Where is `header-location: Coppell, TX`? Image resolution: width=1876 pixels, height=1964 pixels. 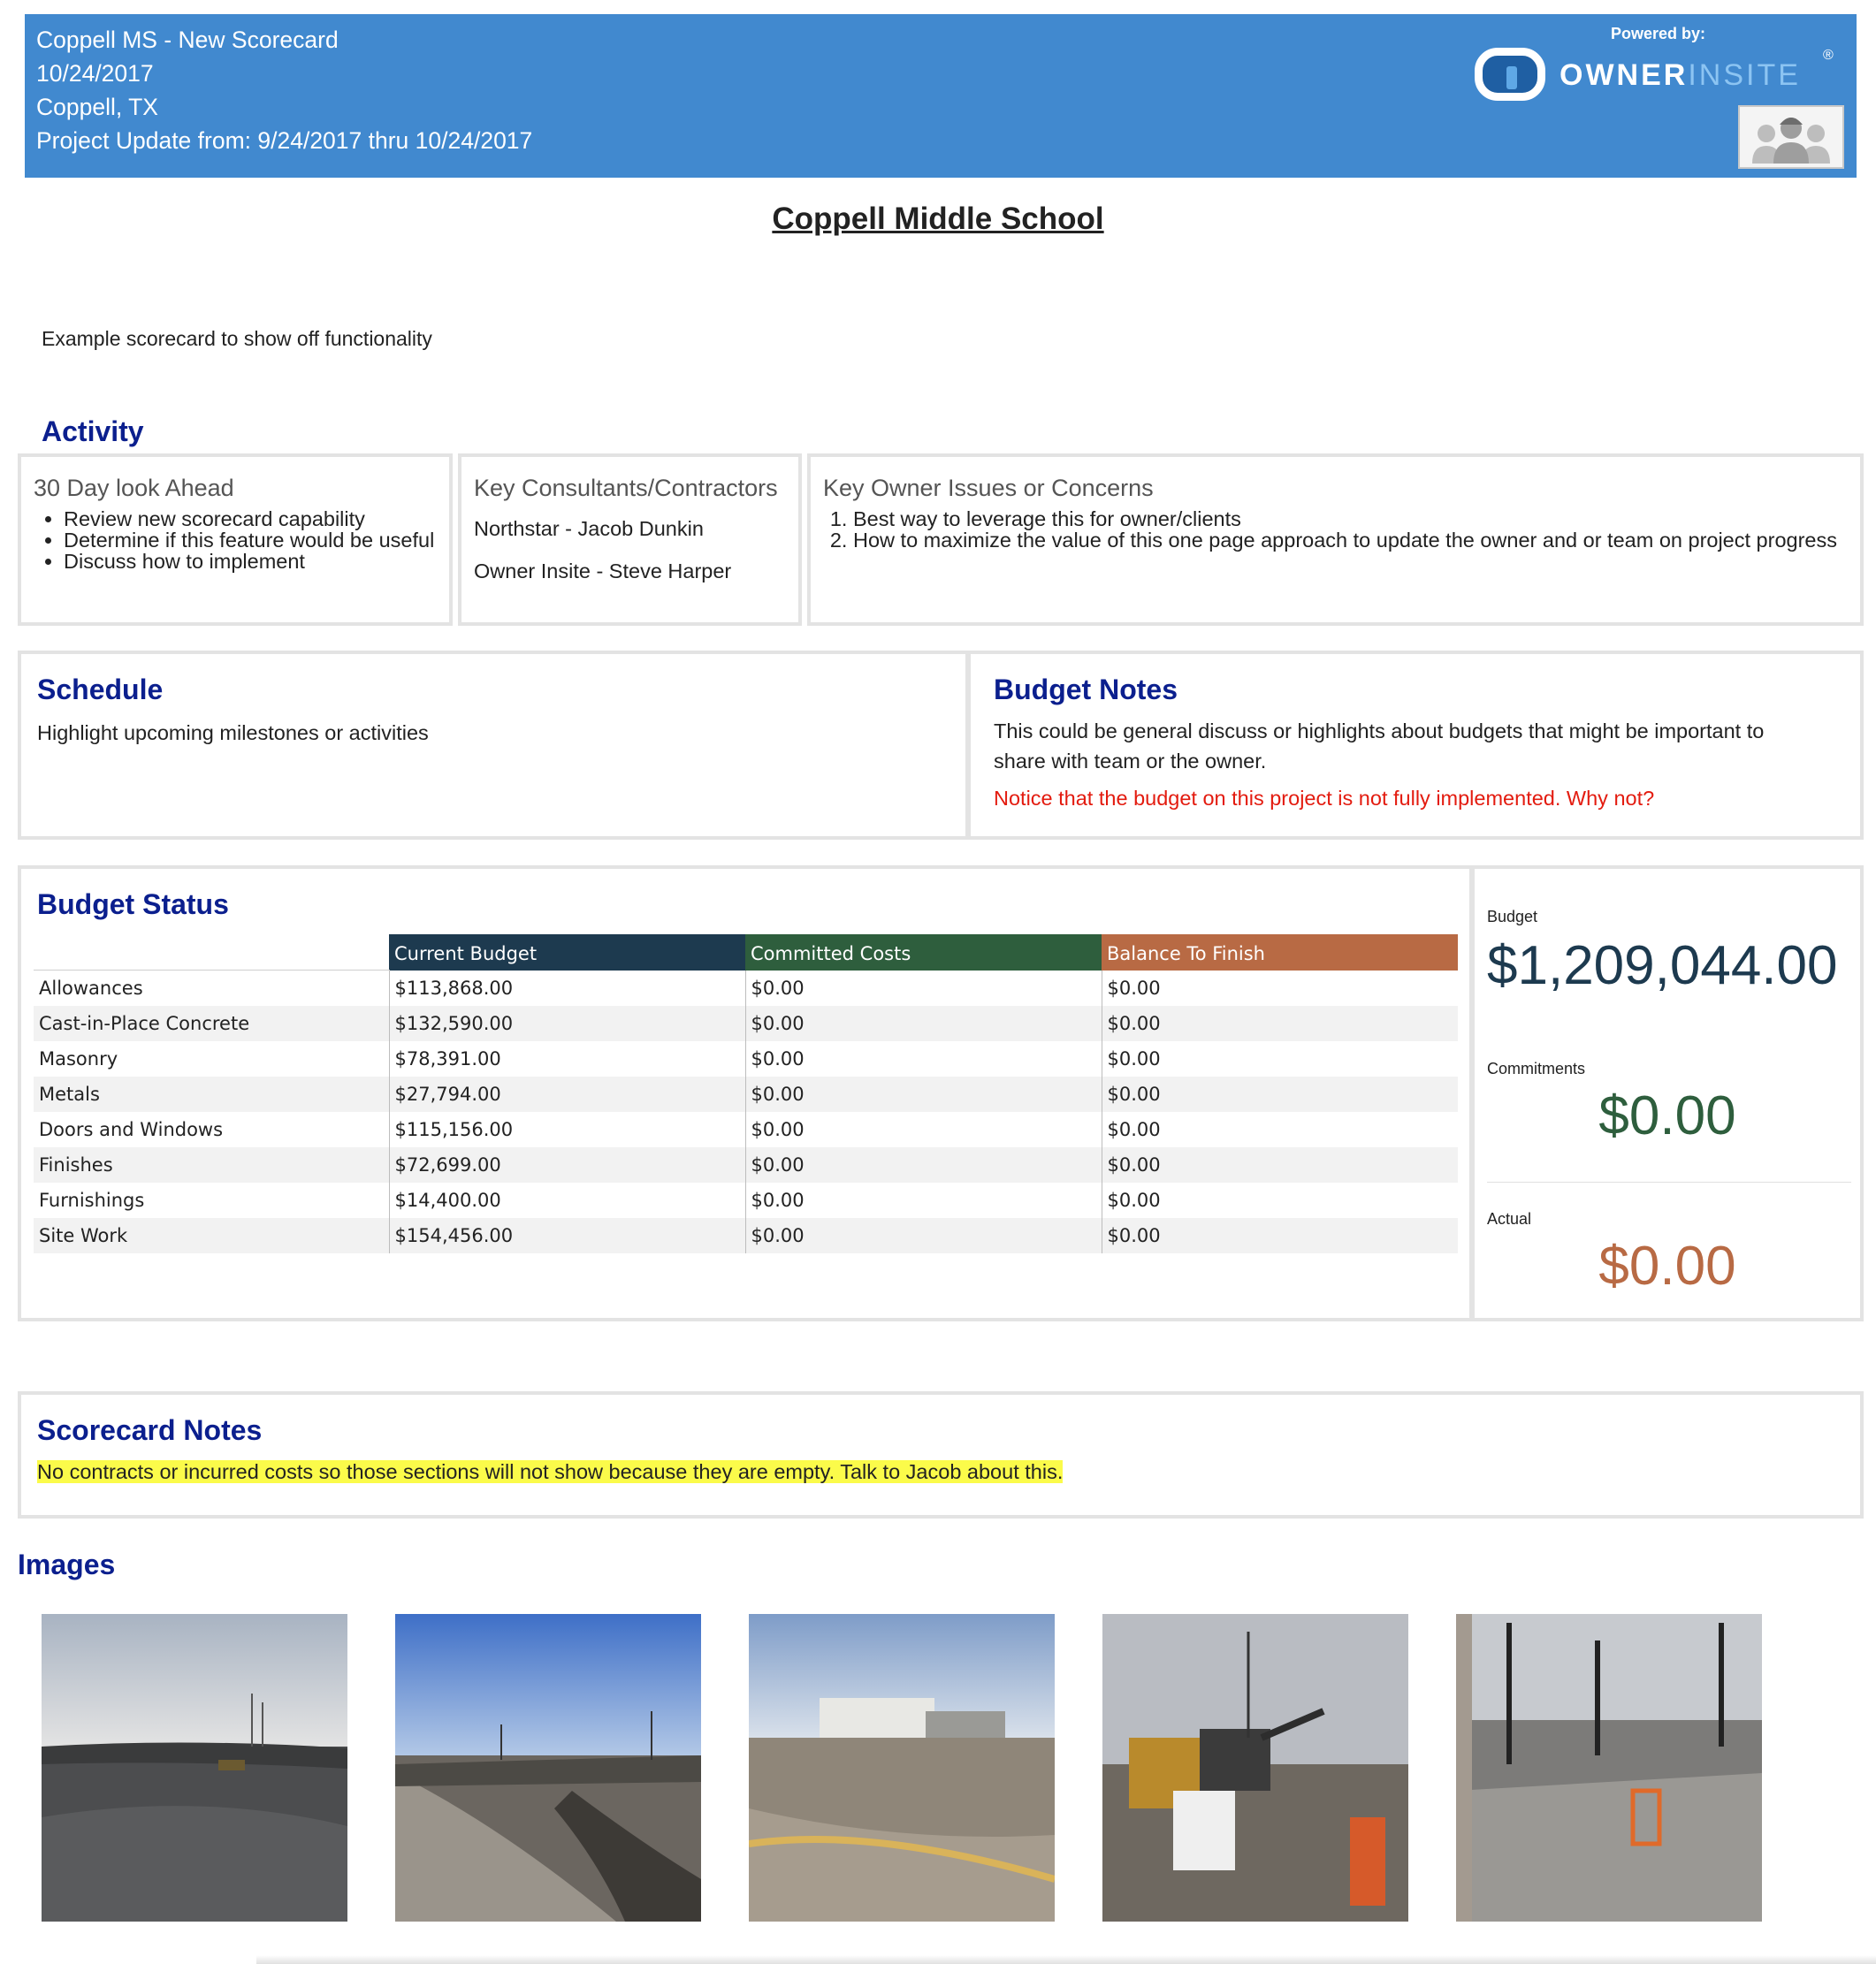
header-location: Coppell, TX is located at coordinates (97, 107).